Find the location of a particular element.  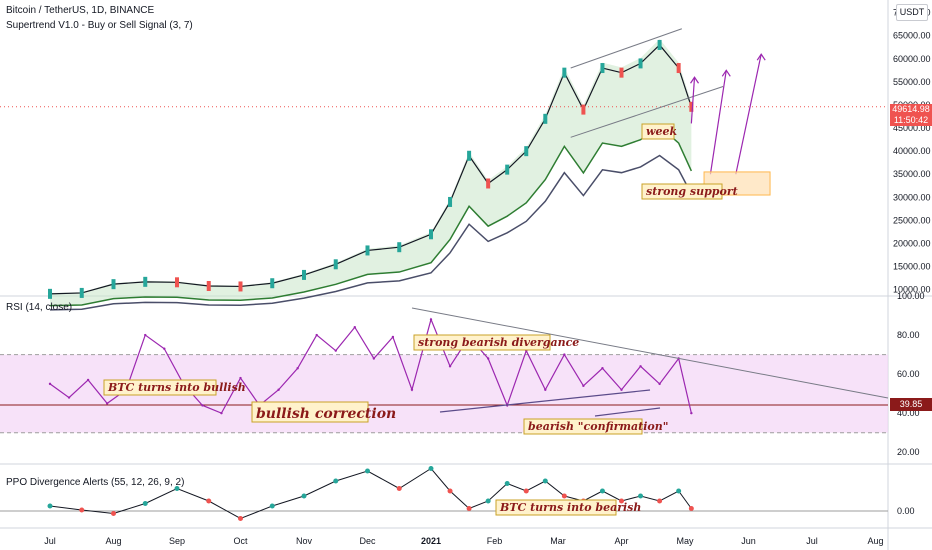

ppo-title: PPO Divergence Alerts (55, 12, 26, 9, 2) is located at coordinates (95, 482).